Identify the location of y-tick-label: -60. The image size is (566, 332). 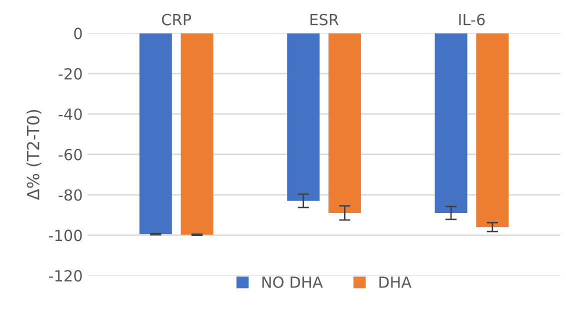
(70, 154).